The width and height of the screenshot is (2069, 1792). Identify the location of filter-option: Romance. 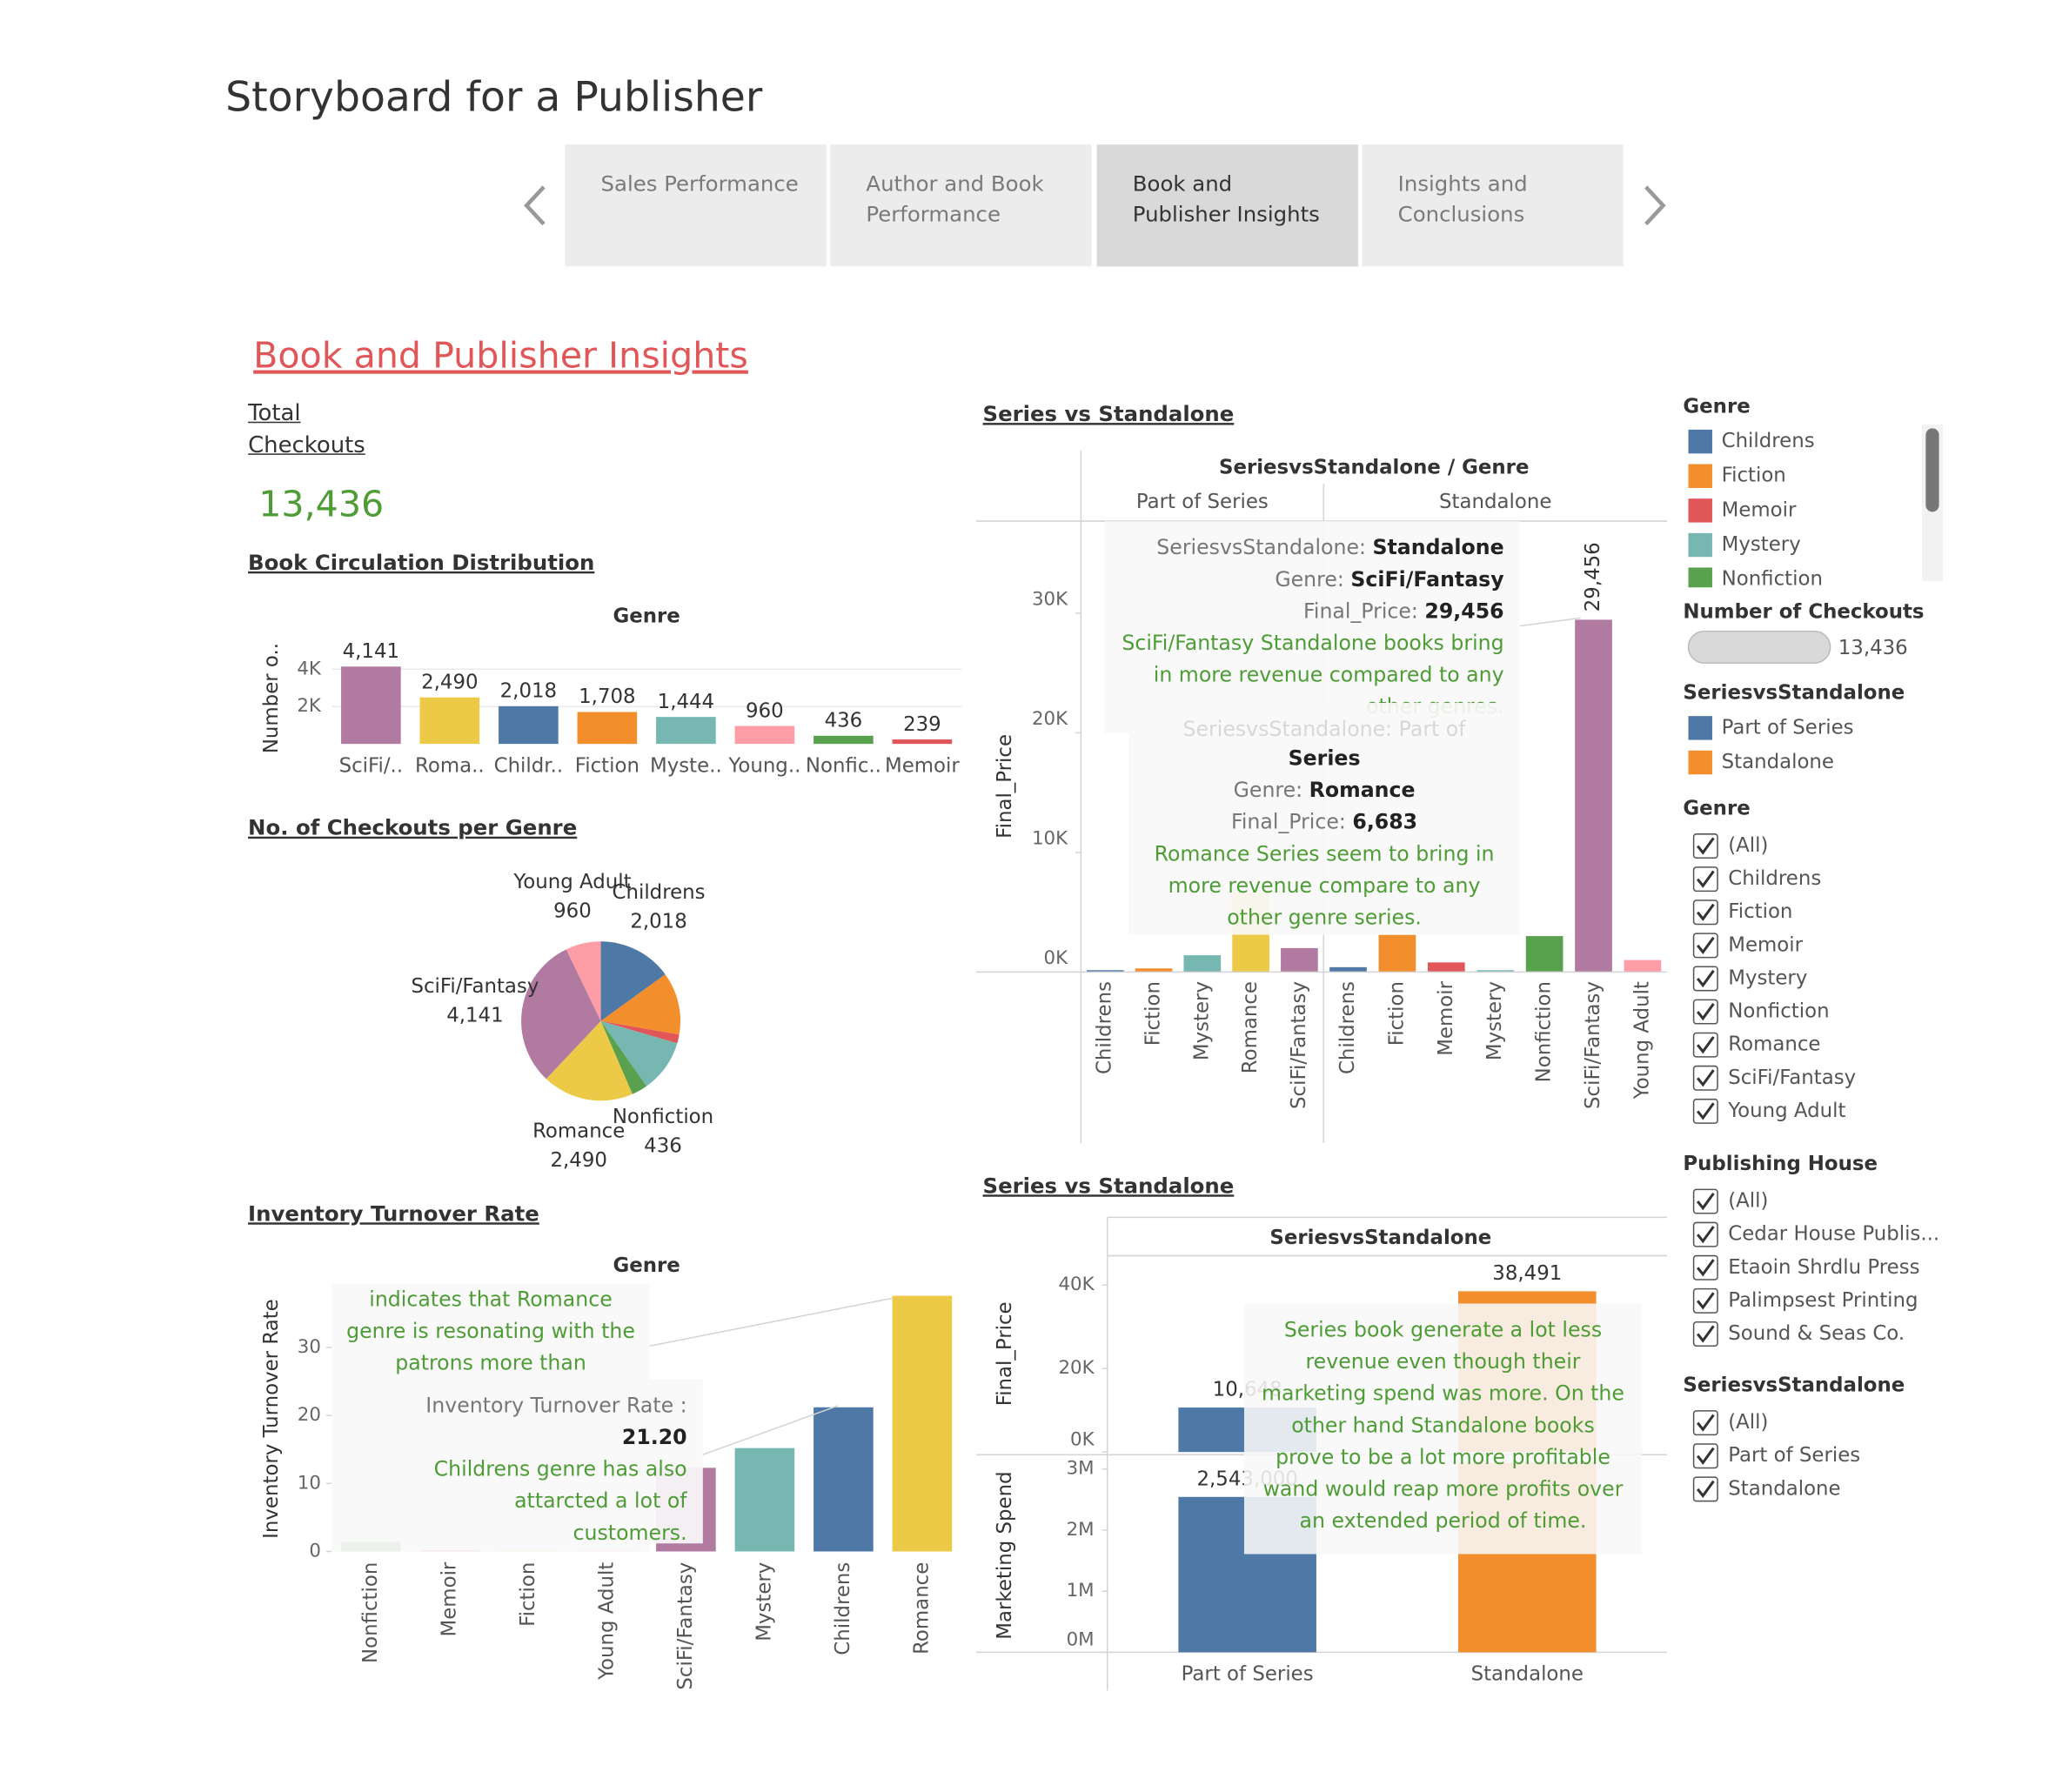
(1774, 1044).